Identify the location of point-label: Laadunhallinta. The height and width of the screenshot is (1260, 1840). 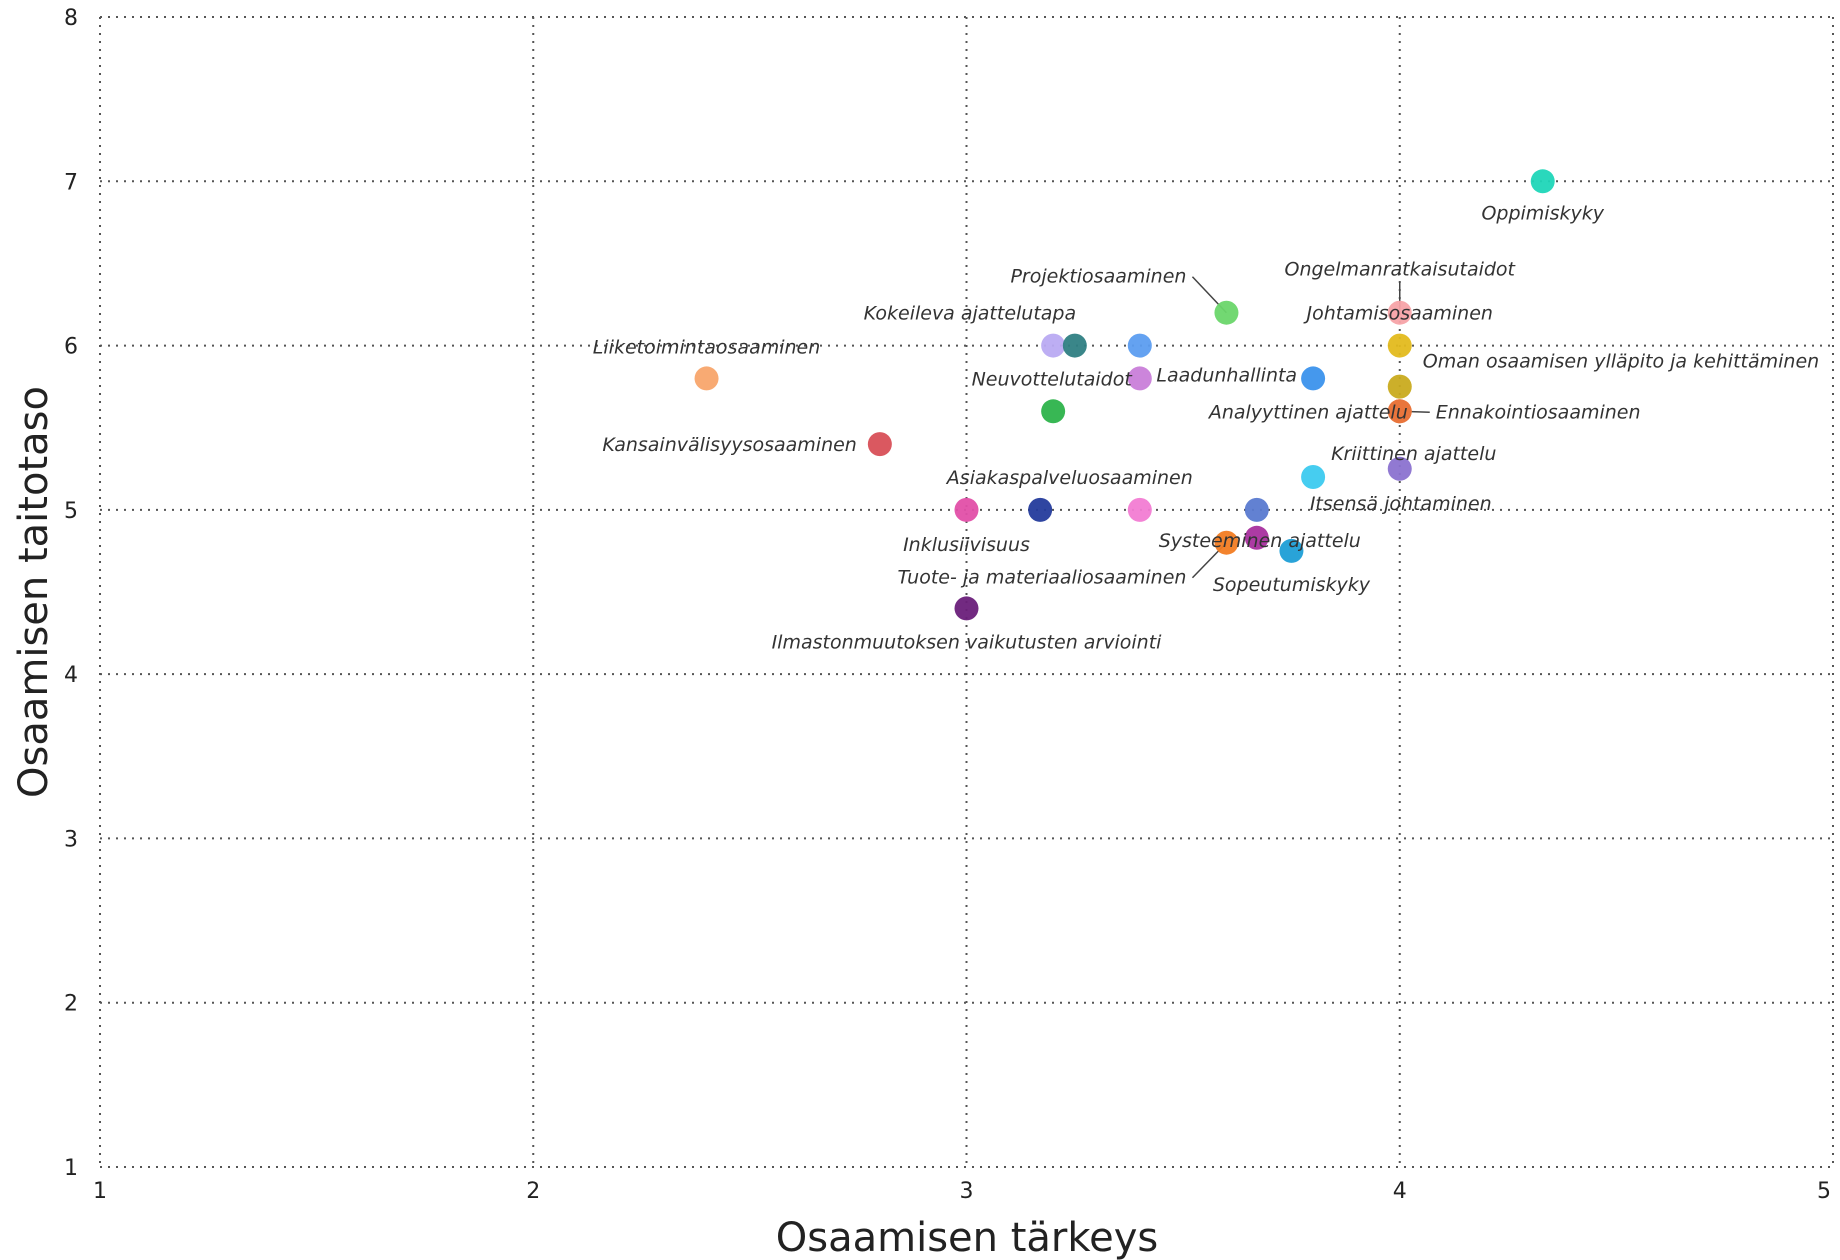
(1226, 375).